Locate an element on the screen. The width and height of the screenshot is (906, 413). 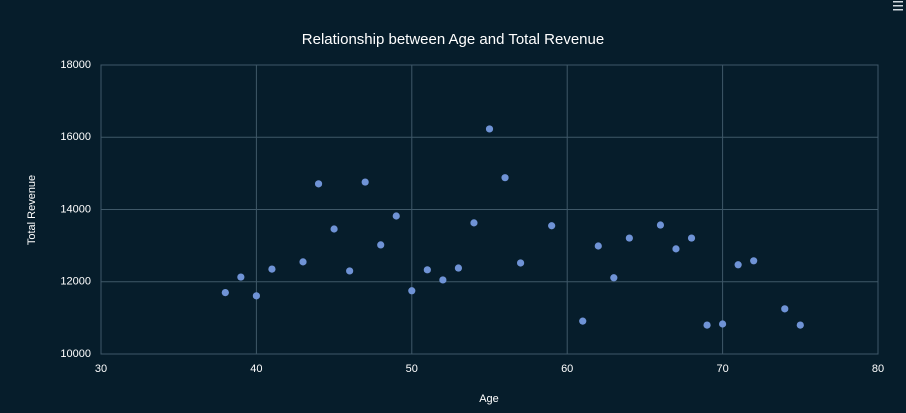
y-tick-label: 14000 is located at coordinates (75, 209).